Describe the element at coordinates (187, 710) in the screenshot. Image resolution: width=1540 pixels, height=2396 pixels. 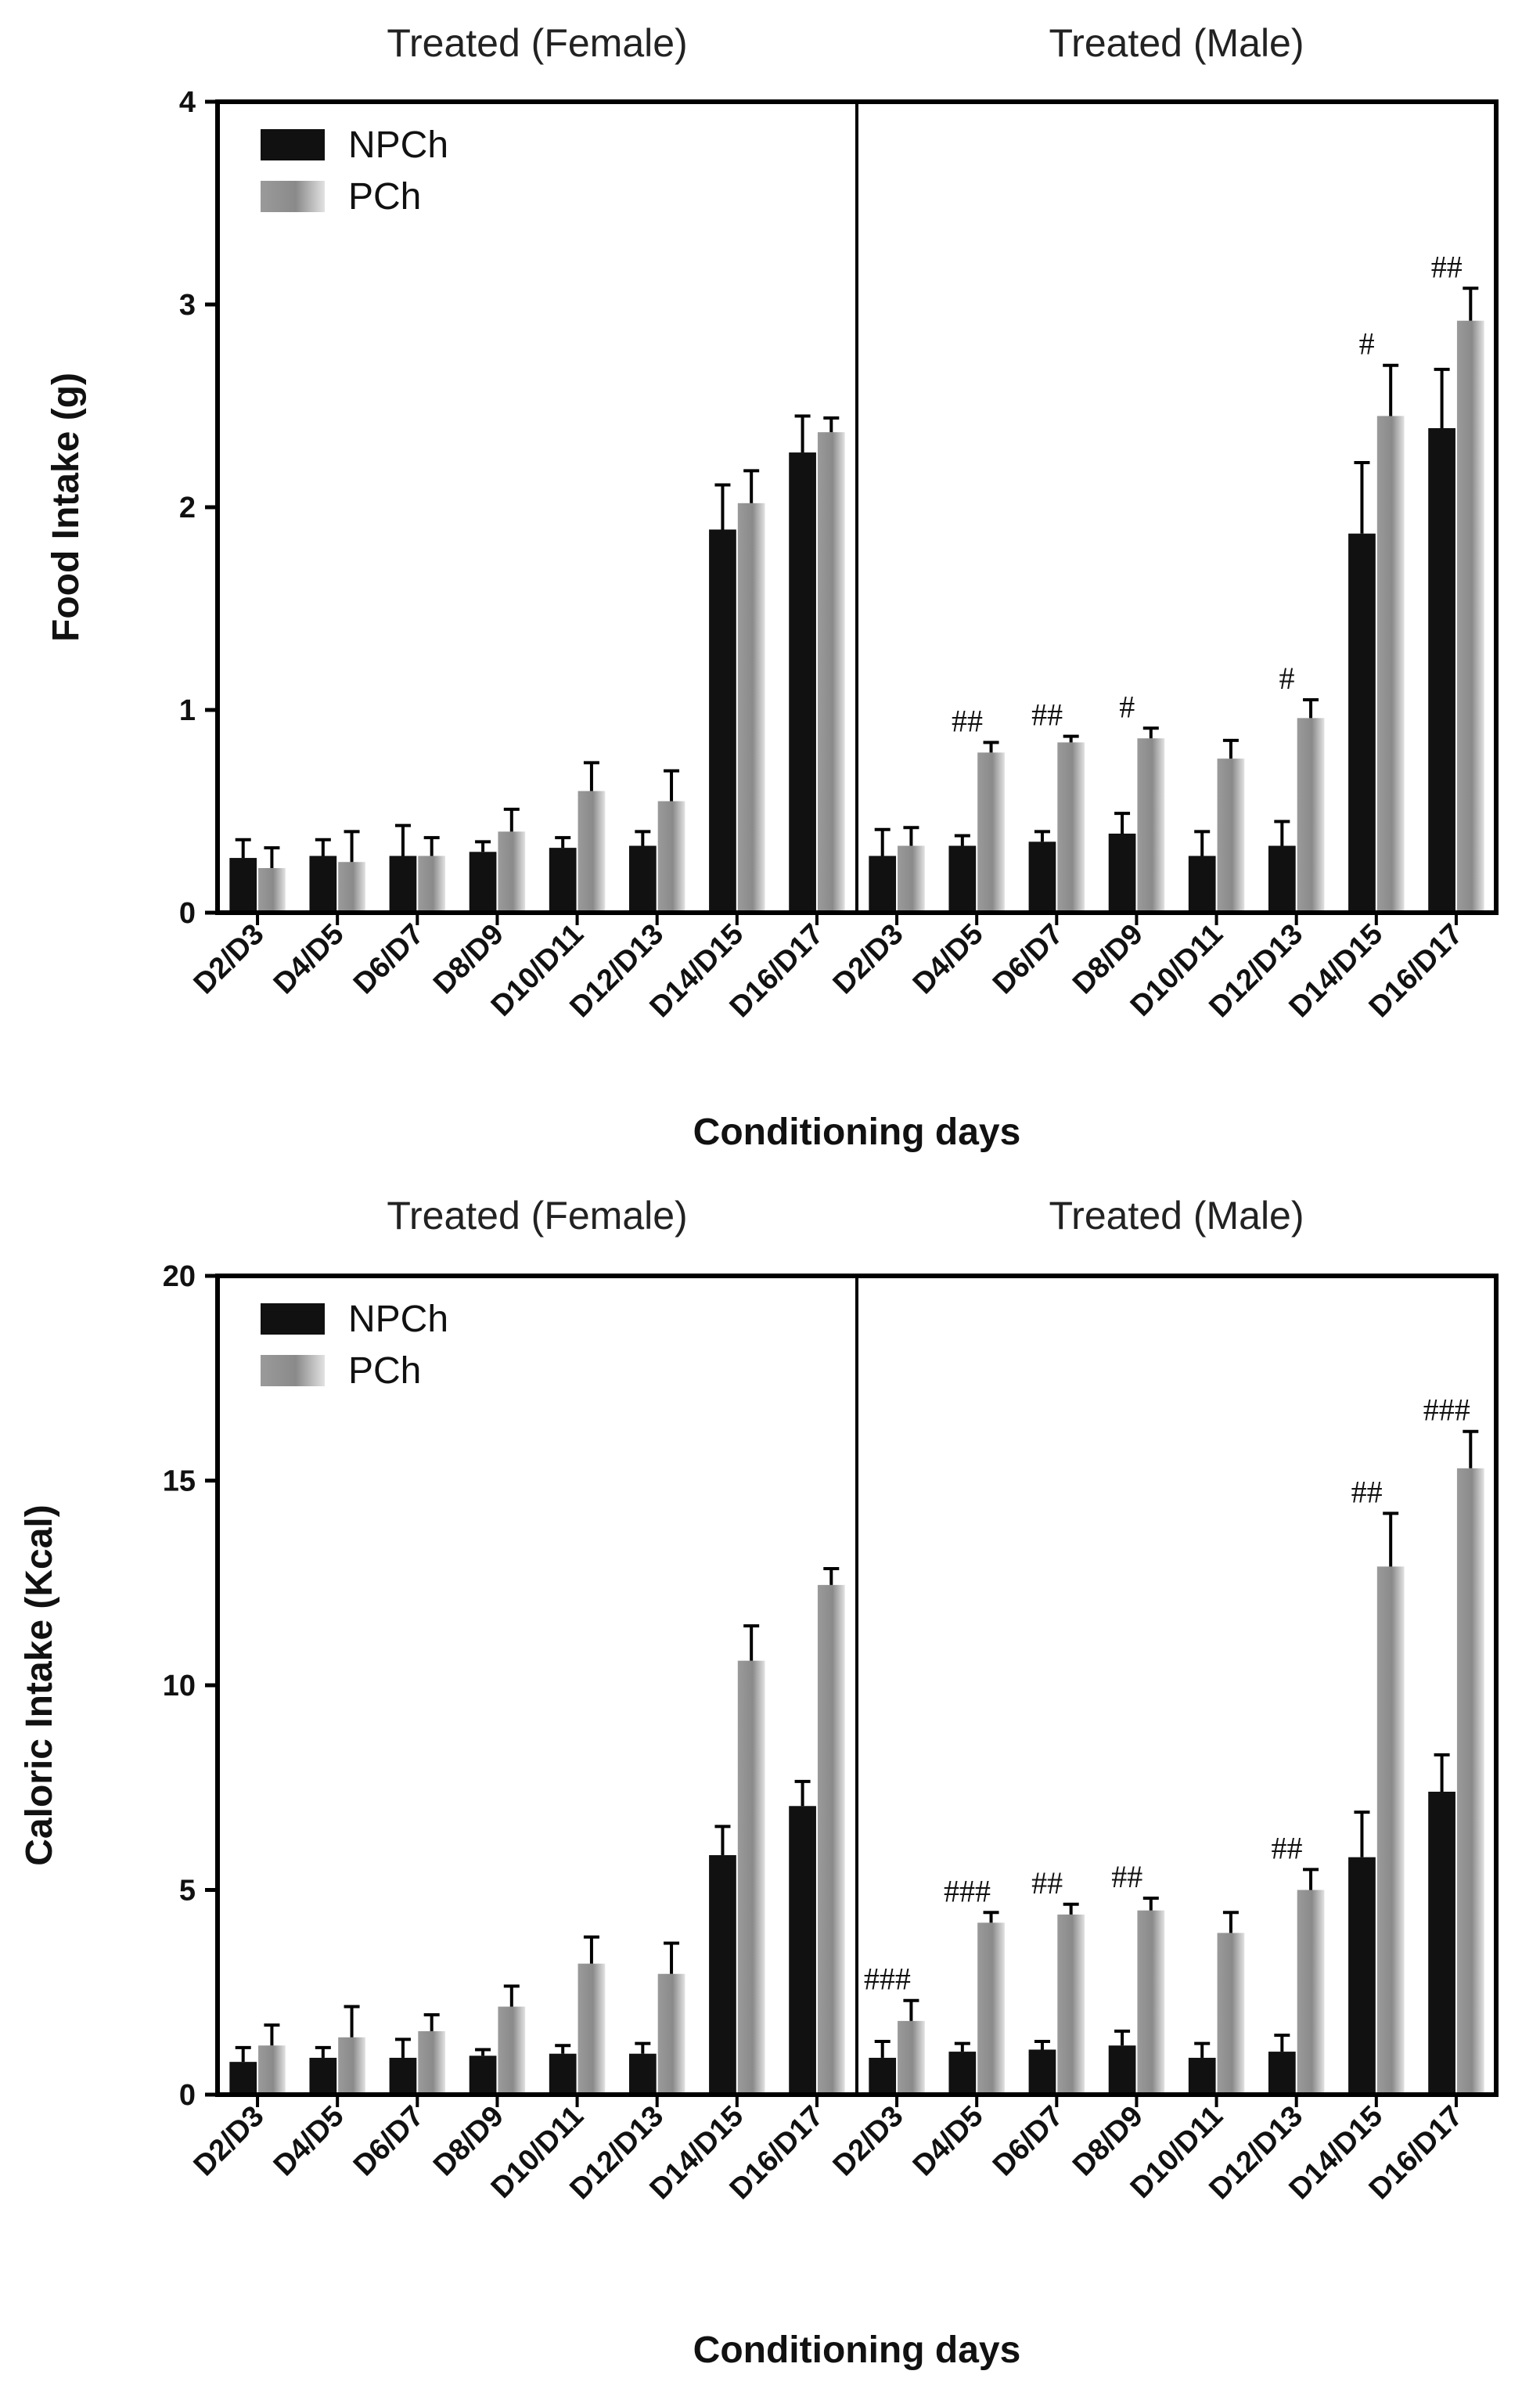
I see `y-tick-label: 1` at that location.